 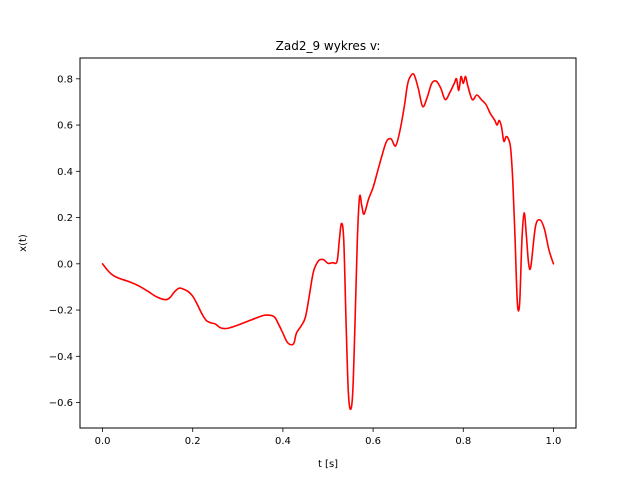 What do you see at coordinates (103, 441) in the screenshot?
I see `x-tick-label: 0.0` at bounding box center [103, 441].